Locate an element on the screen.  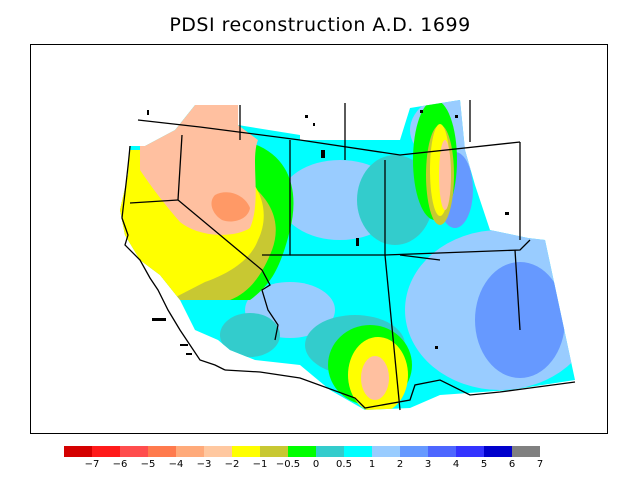
map-title: PDSI reconstruction A.D. 1699 is located at coordinates (320, 25).